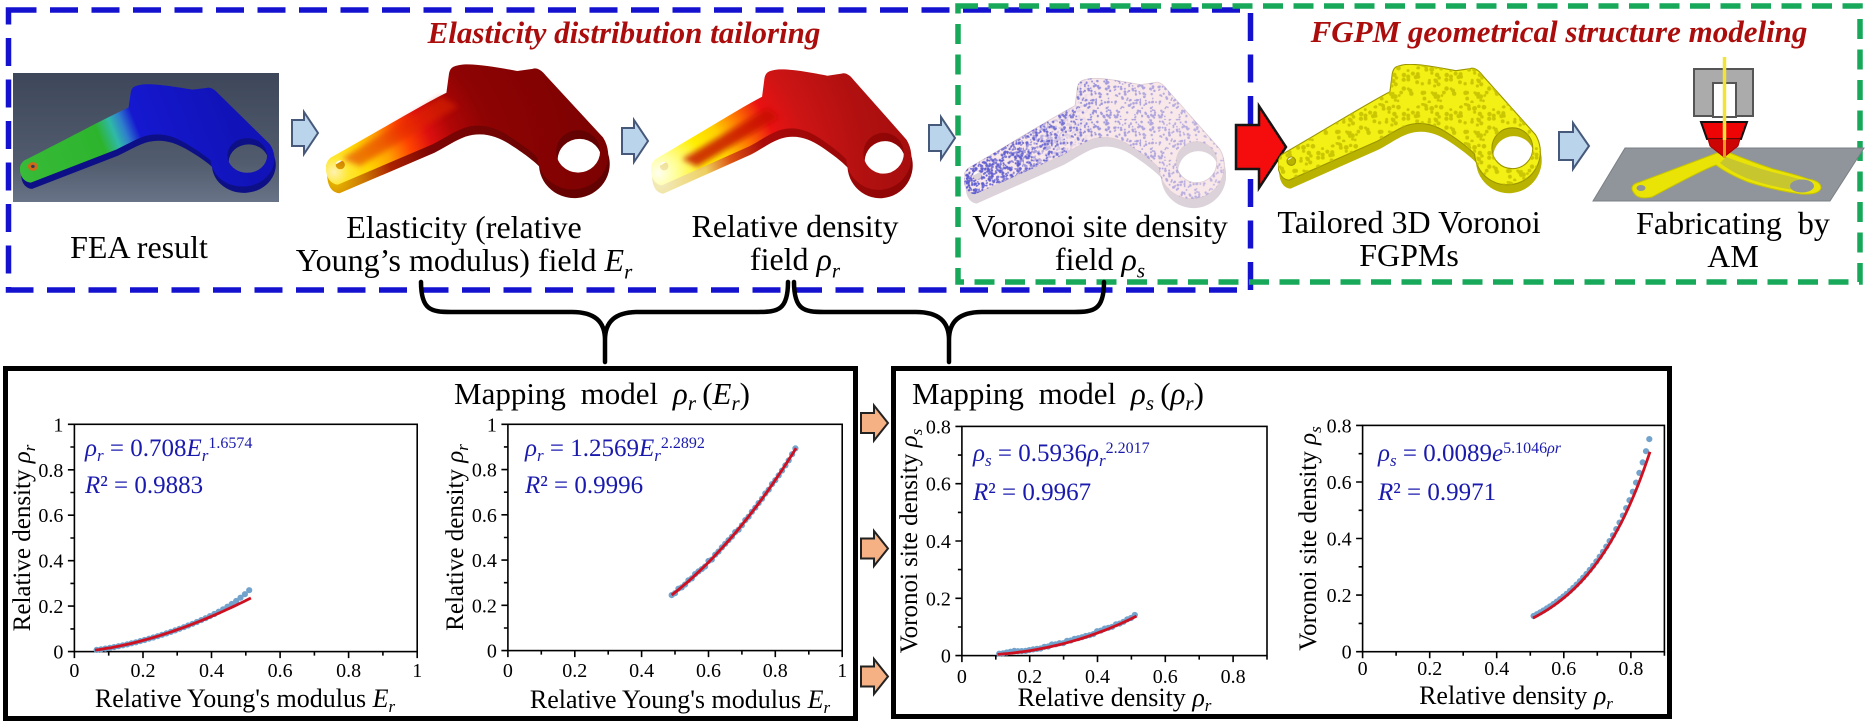 The height and width of the screenshot is (724, 1865). Describe the element at coordinates (1031, 492) in the screenshot. I see `svg-text: R² = 0.9967` at that location.